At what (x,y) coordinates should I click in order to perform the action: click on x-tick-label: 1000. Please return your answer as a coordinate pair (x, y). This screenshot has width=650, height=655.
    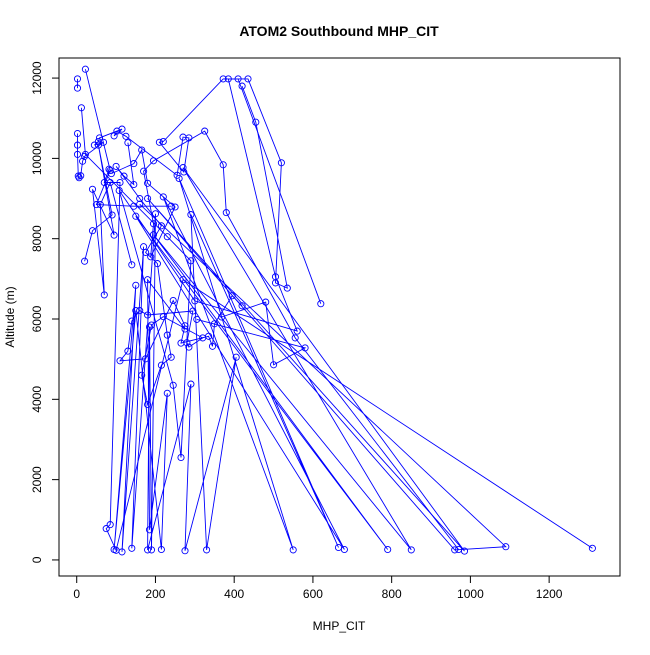
    Looking at the image, I should click on (470, 594).